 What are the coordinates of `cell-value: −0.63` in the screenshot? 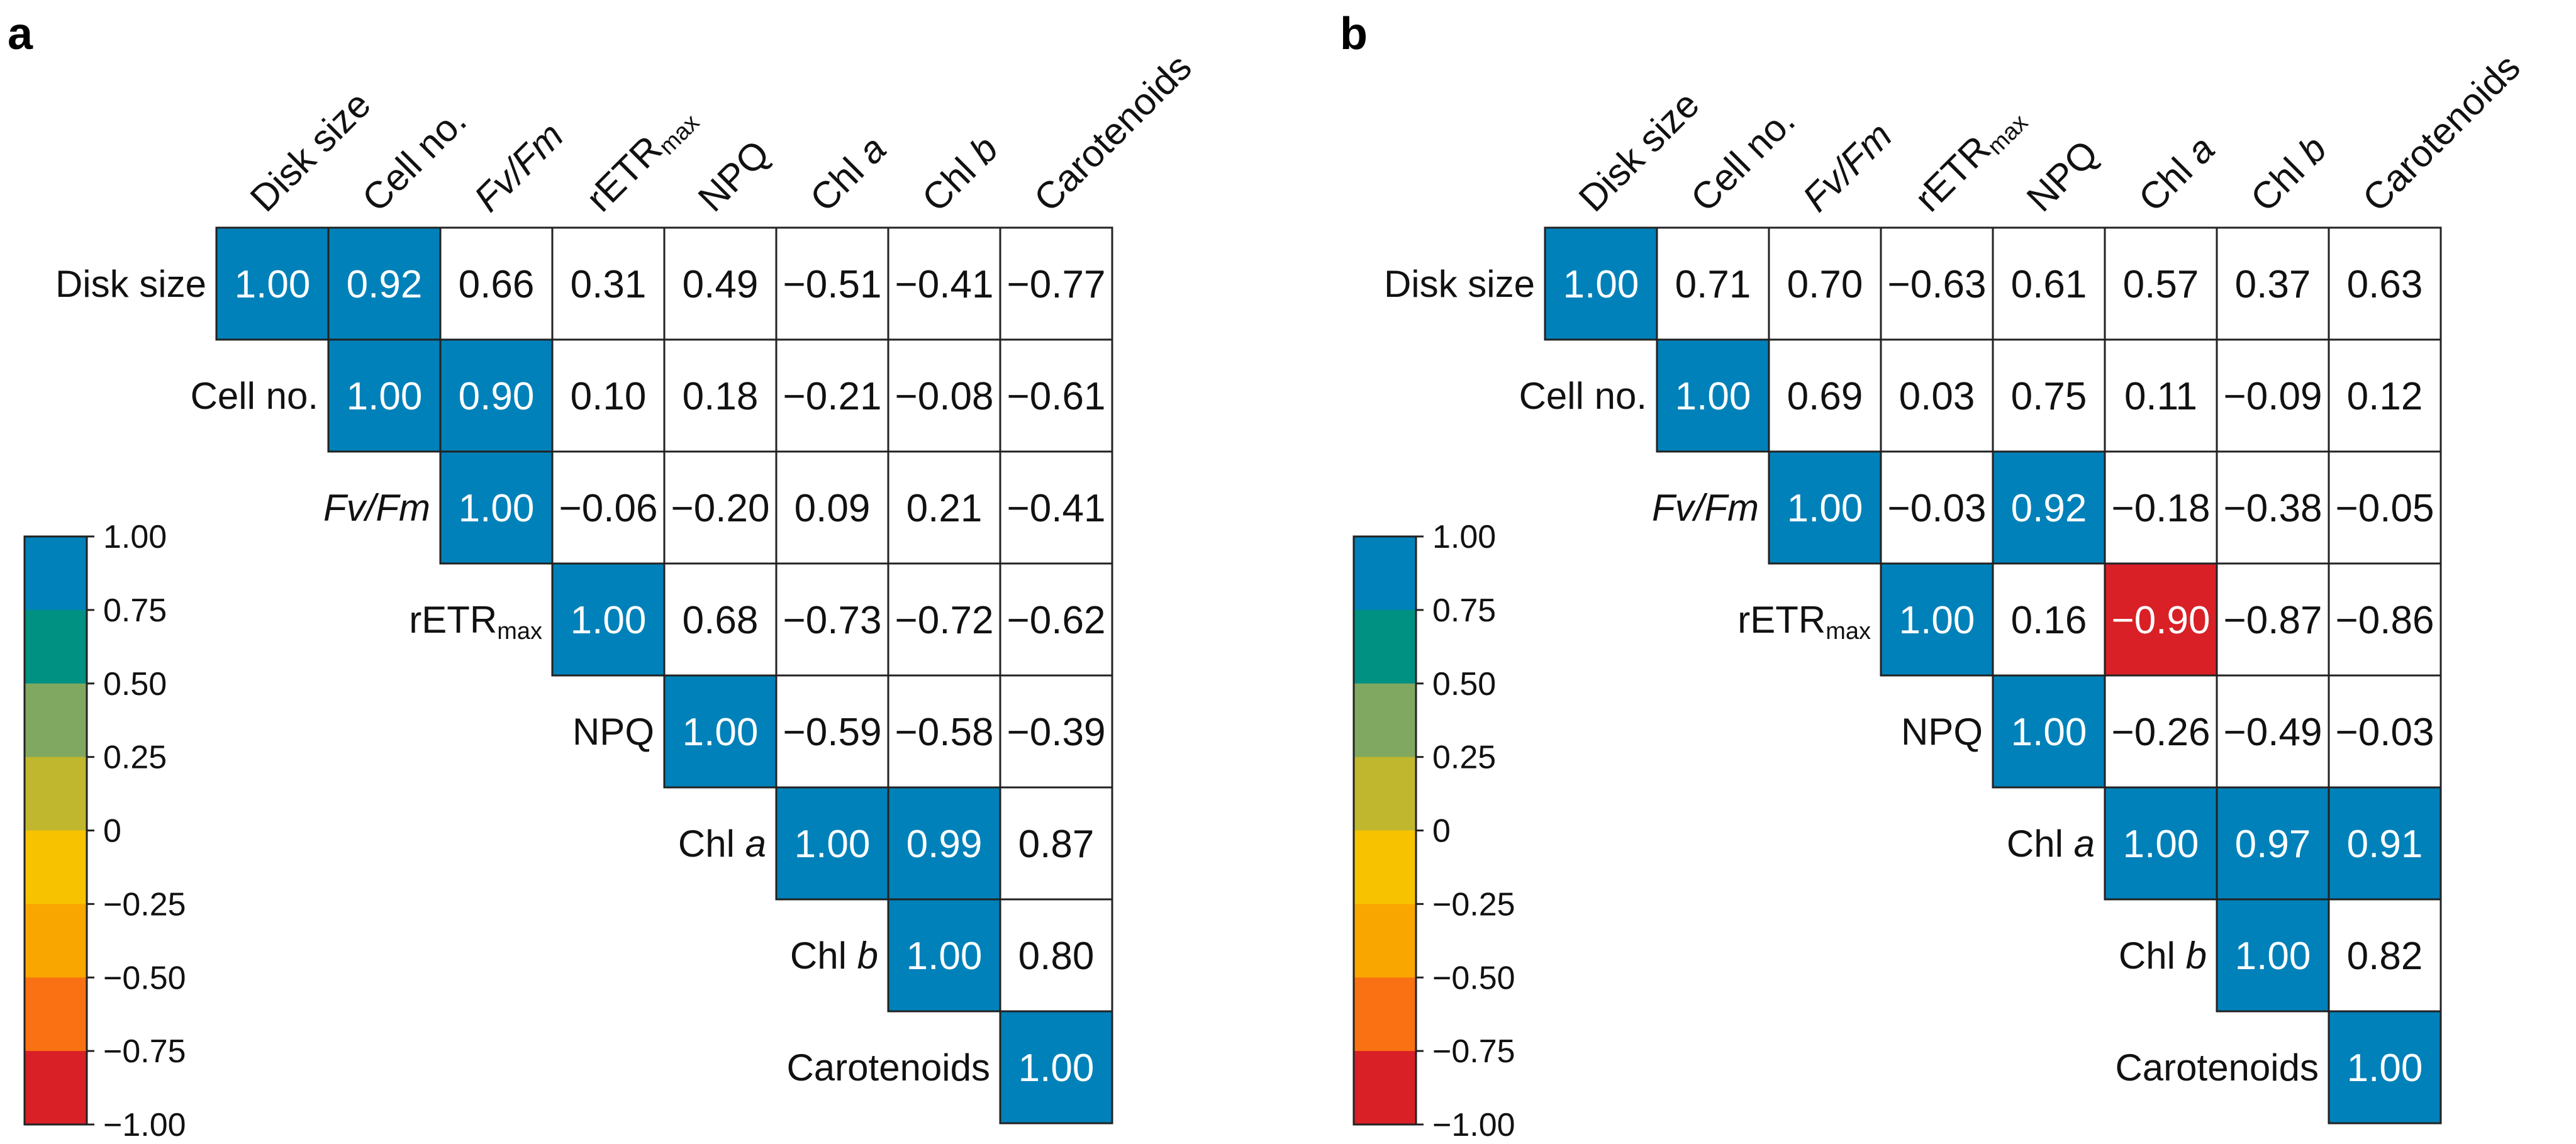 It's located at (1937, 284).